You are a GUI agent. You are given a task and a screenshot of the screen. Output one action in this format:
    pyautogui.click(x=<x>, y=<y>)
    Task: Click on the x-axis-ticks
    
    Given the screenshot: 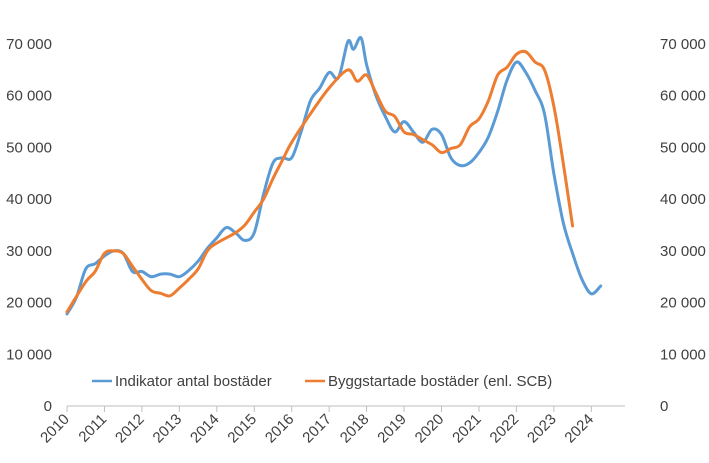 What is the action you would take?
    pyautogui.click(x=329, y=409)
    